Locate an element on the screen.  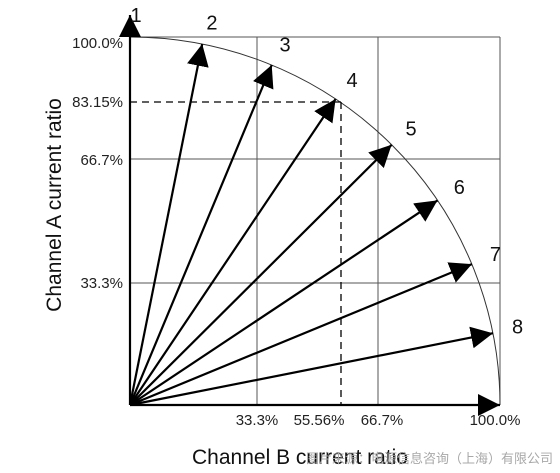
vector-label-1: 1 is located at coordinates (135, 16).